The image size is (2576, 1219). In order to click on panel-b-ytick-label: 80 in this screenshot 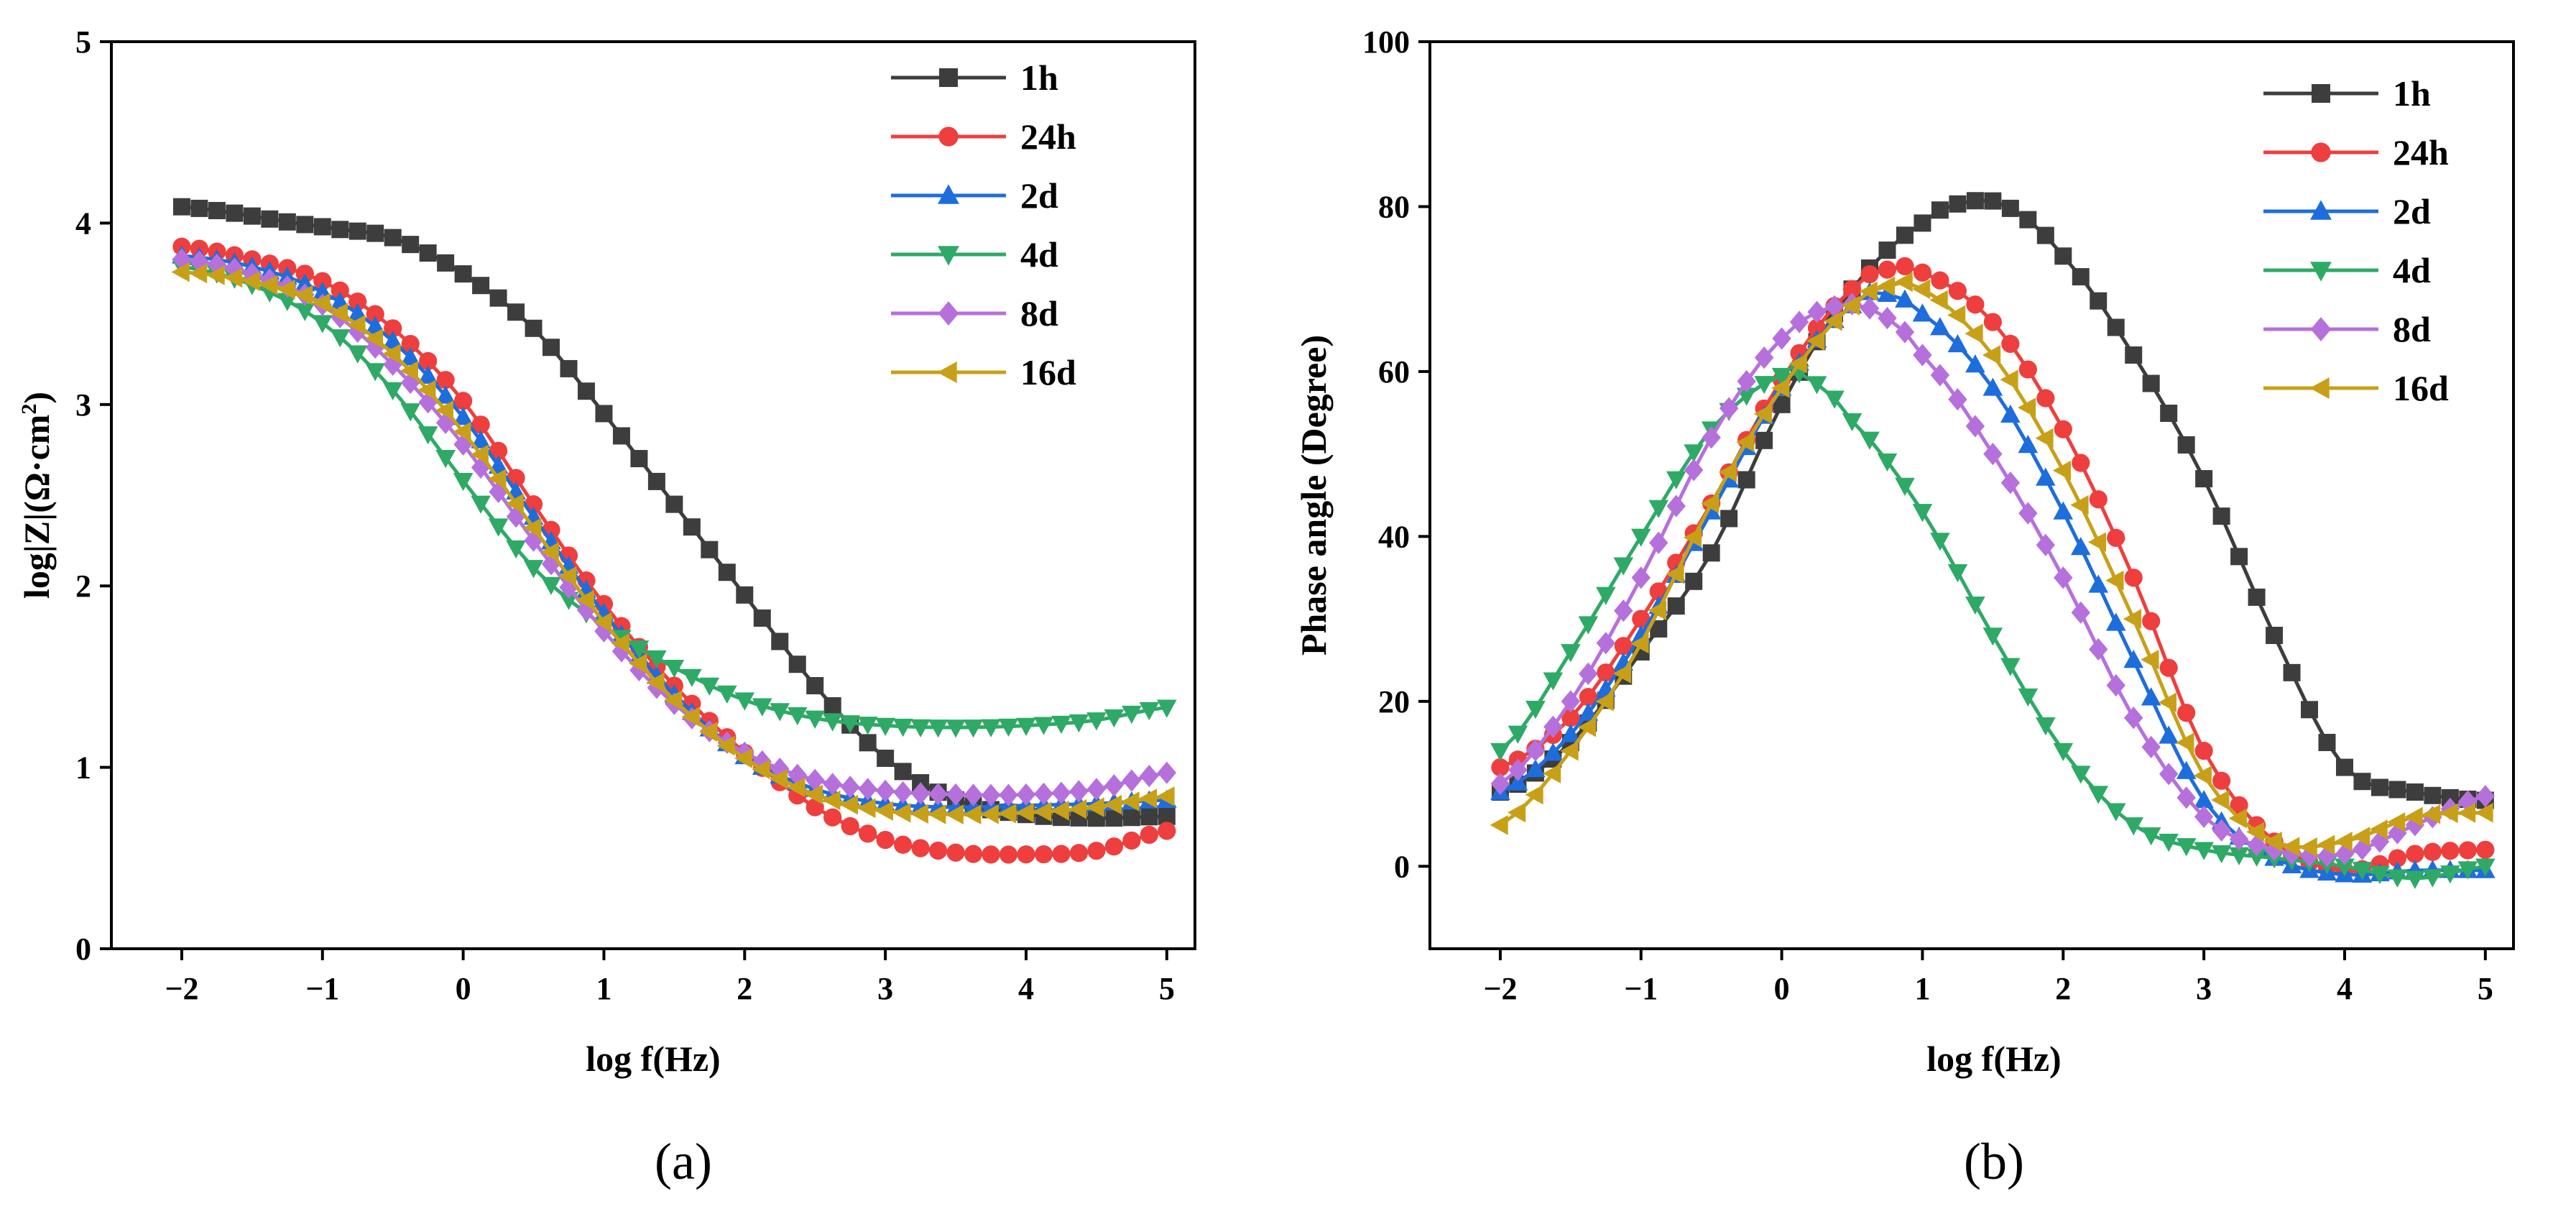, I will do `click(1394, 206)`.